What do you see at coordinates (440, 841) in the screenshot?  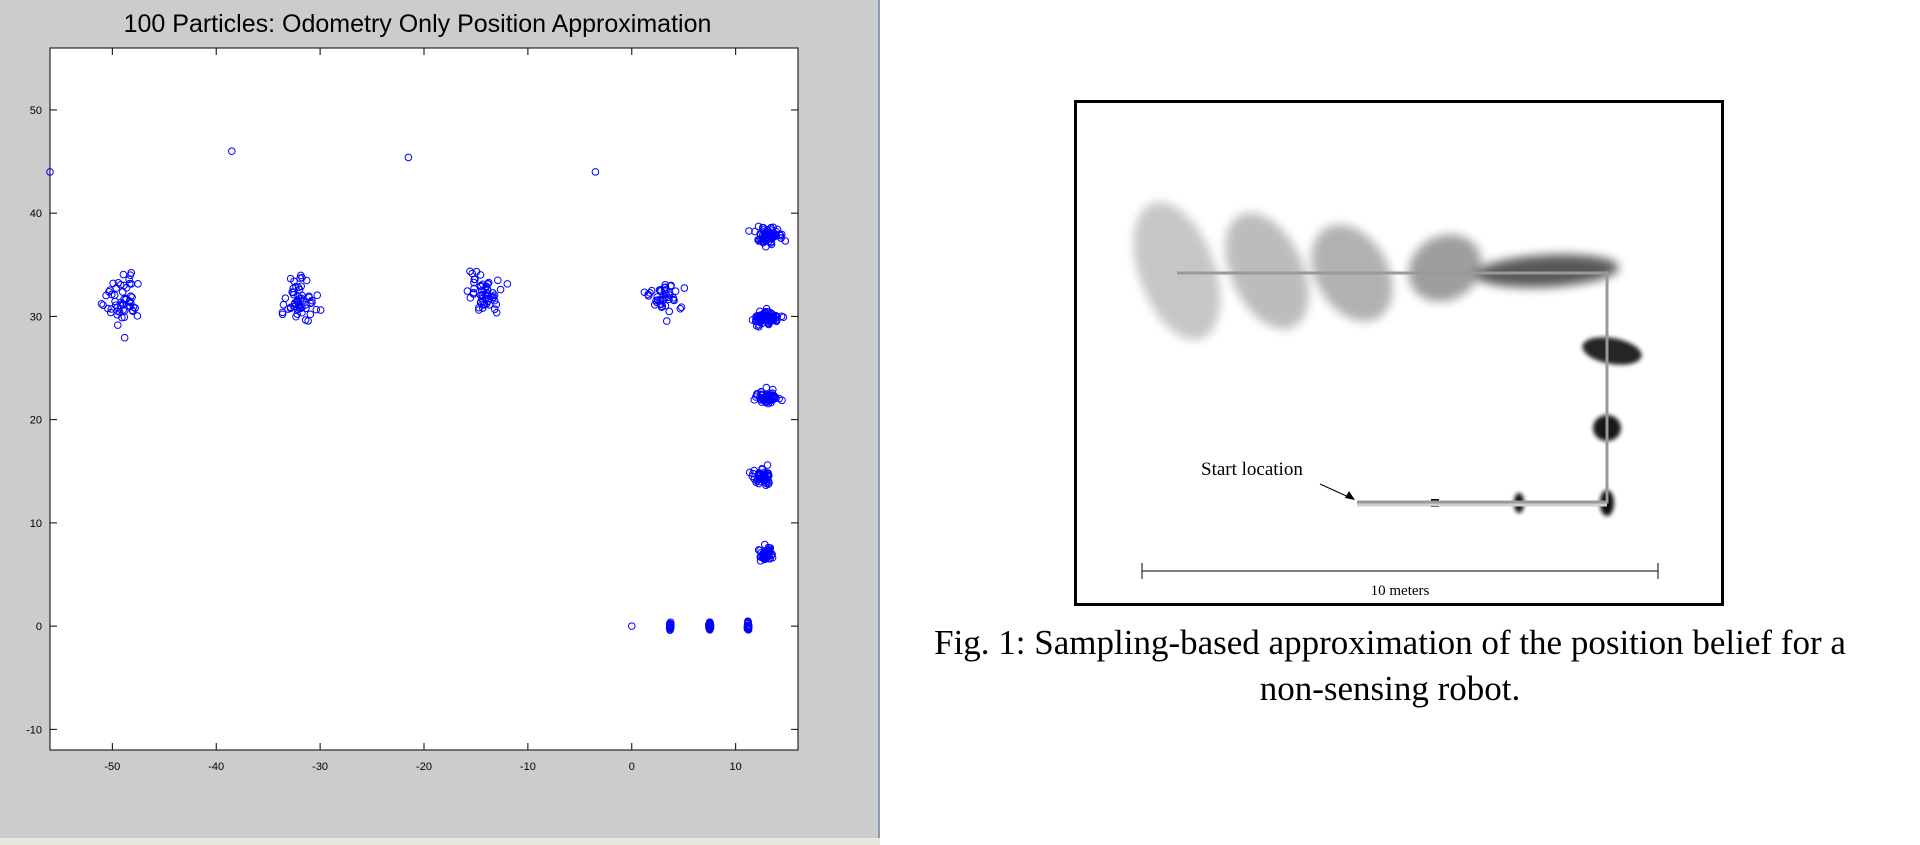 I see `window-bottom-strip` at bounding box center [440, 841].